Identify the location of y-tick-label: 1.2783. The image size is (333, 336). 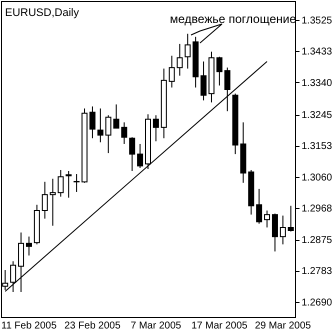
(317, 272).